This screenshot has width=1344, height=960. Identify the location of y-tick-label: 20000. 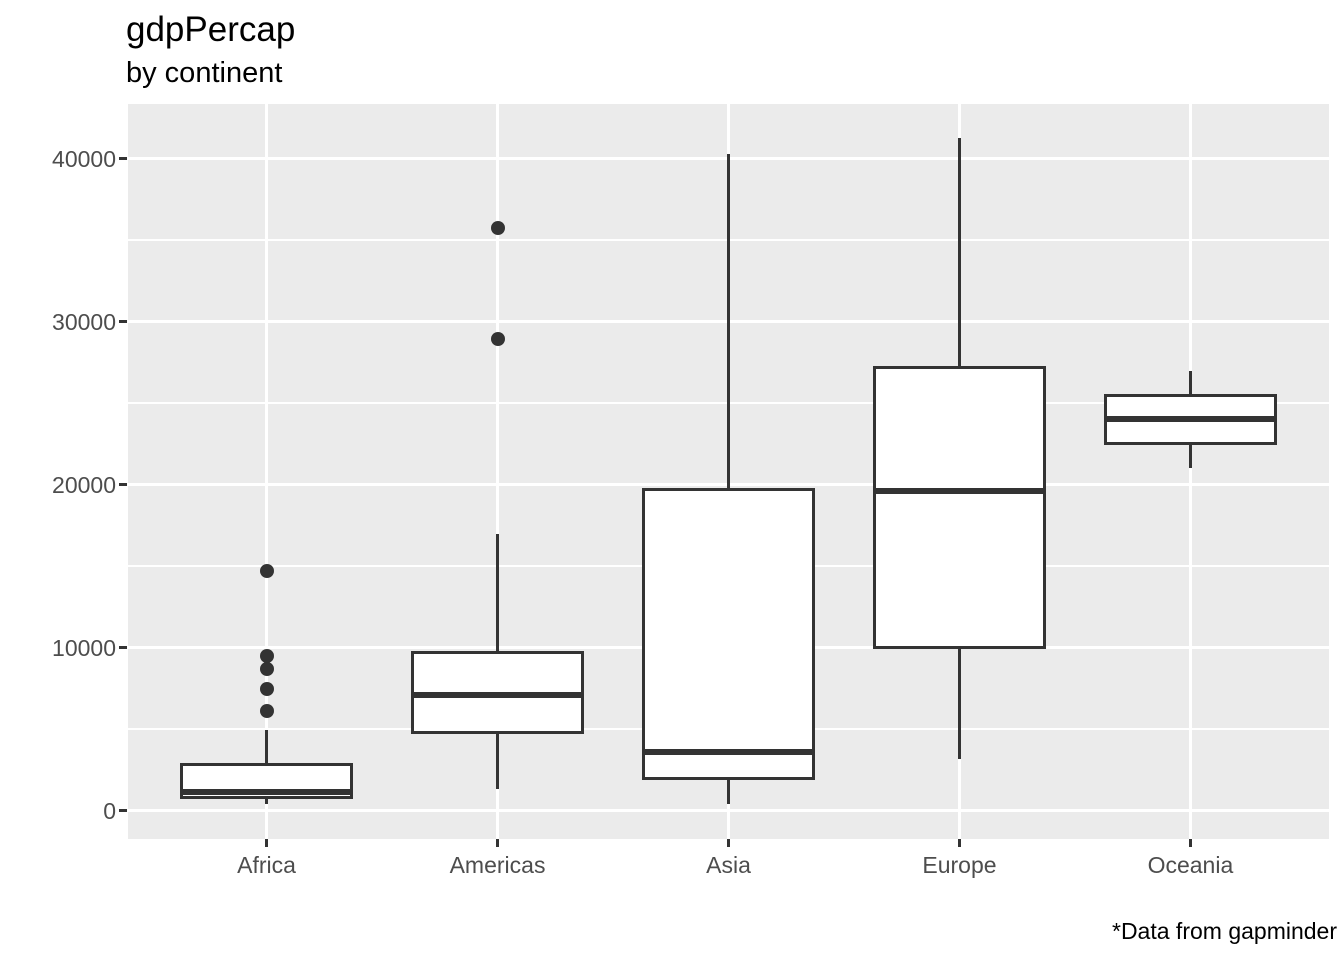
(84, 484).